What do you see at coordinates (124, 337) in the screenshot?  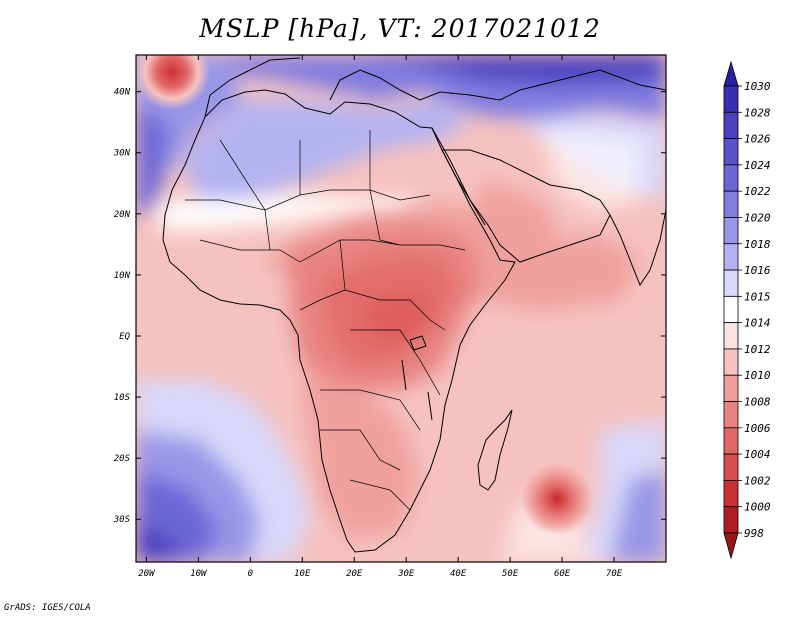 I see `lat-label: EQ` at bounding box center [124, 337].